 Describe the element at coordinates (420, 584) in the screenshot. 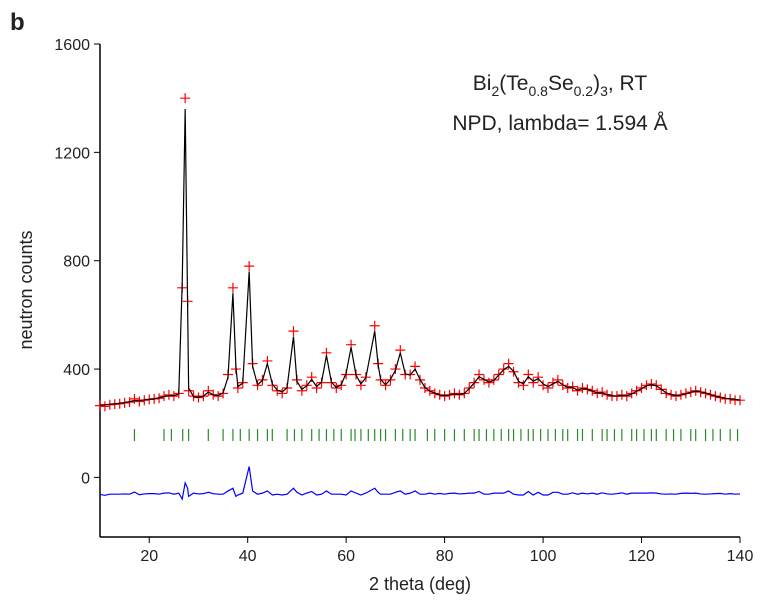

I see `x-axis-title: 2 theta (deg)` at that location.